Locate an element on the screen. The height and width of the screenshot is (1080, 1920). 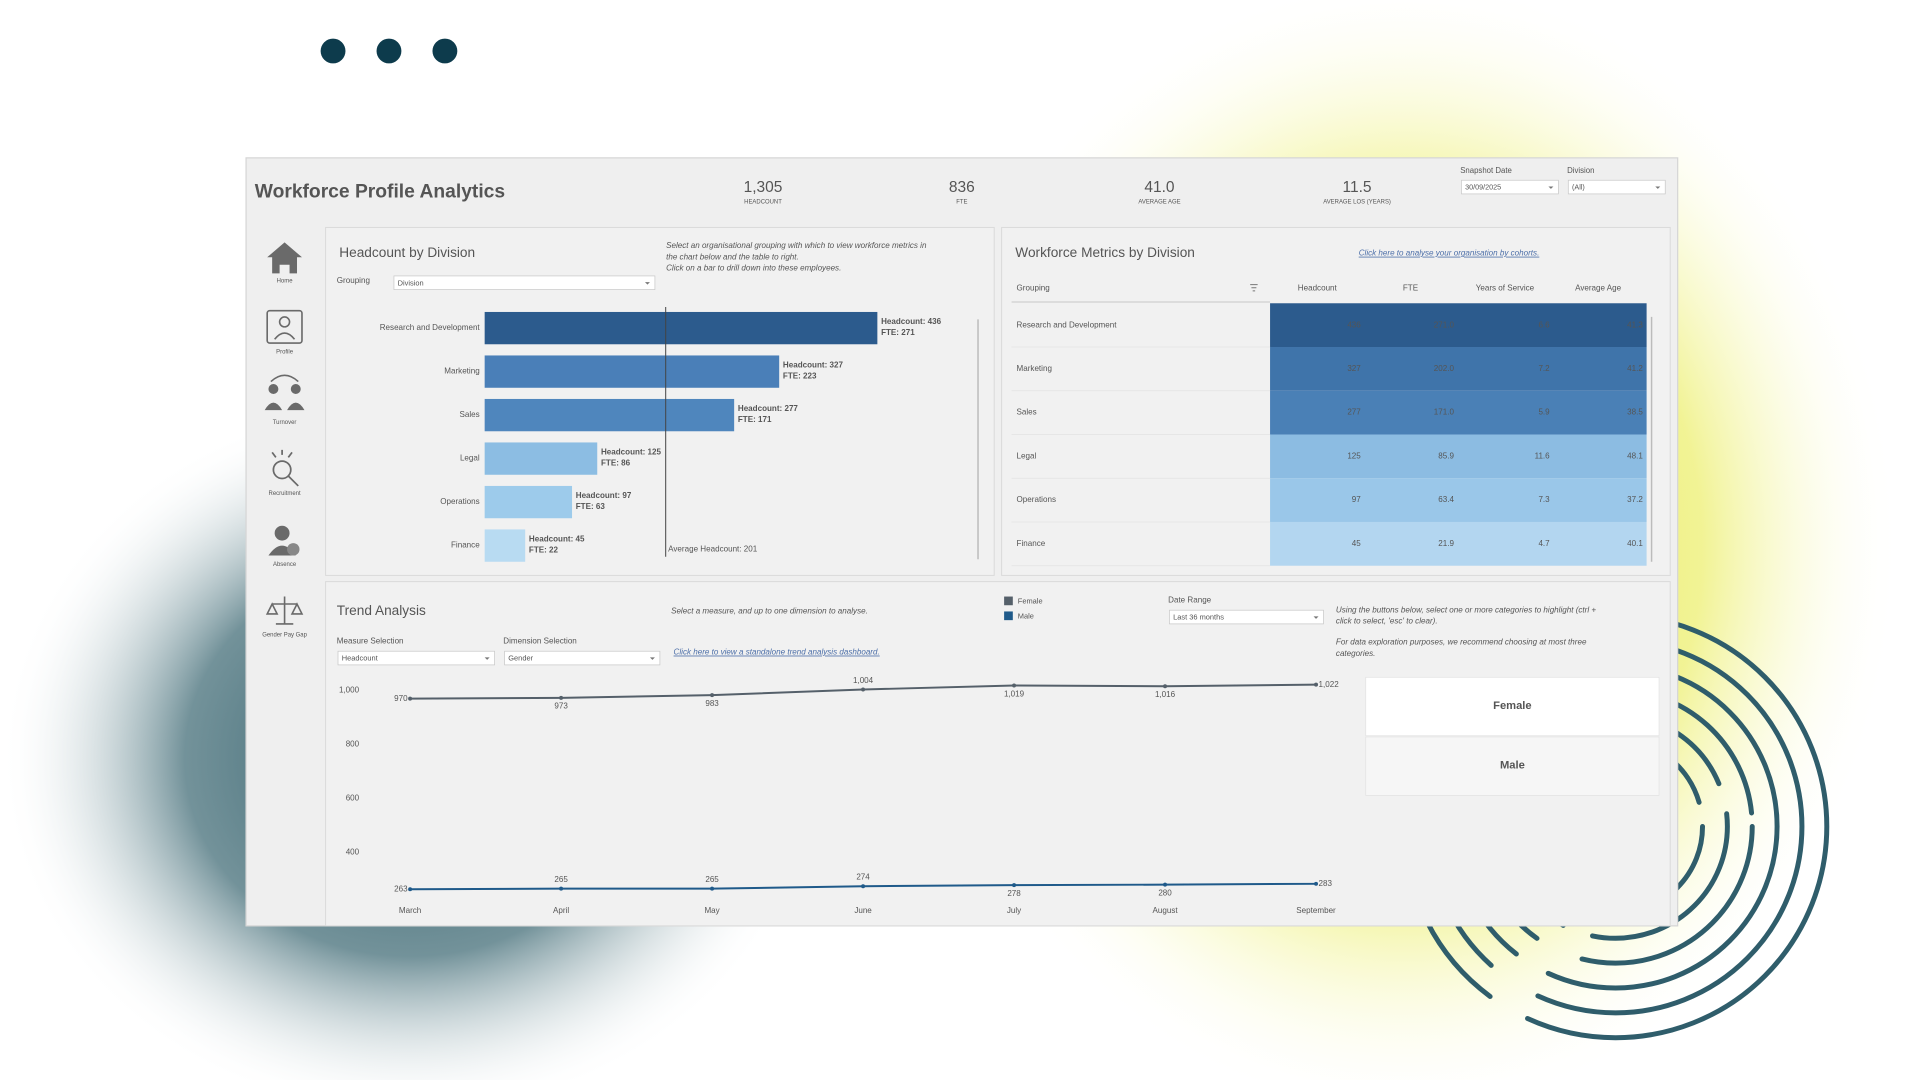
x-tick-label: May is located at coordinates (712, 910).